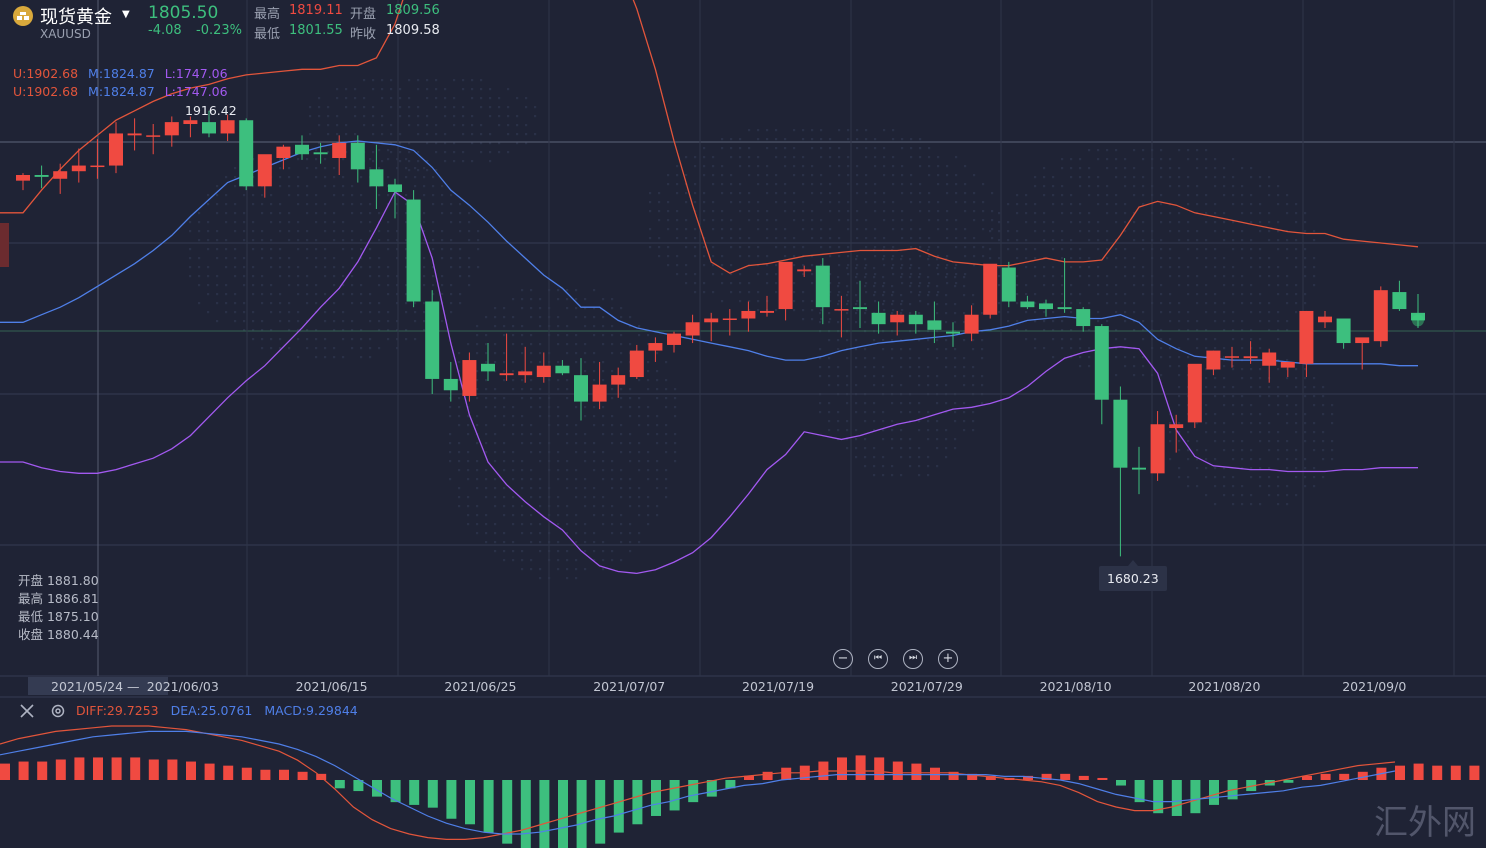 Image resolution: width=1486 pixels, height=848 pixels. Describe the element at coordinates (878, 659) in the screenshot. I see `scroll-start-button: ⏮` at that location.